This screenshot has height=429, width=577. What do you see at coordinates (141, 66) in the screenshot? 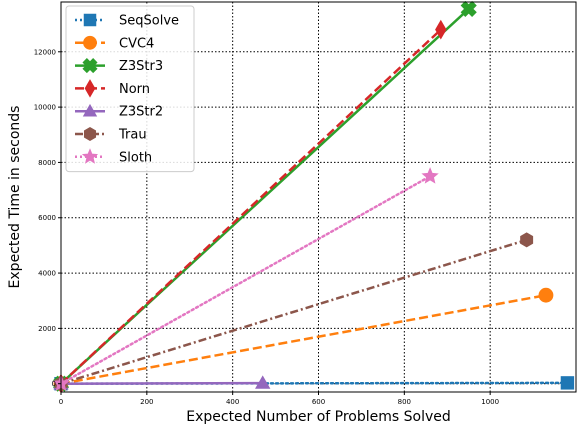
I see `legend-label: Z3Str3` at bounding box center [141, 66].